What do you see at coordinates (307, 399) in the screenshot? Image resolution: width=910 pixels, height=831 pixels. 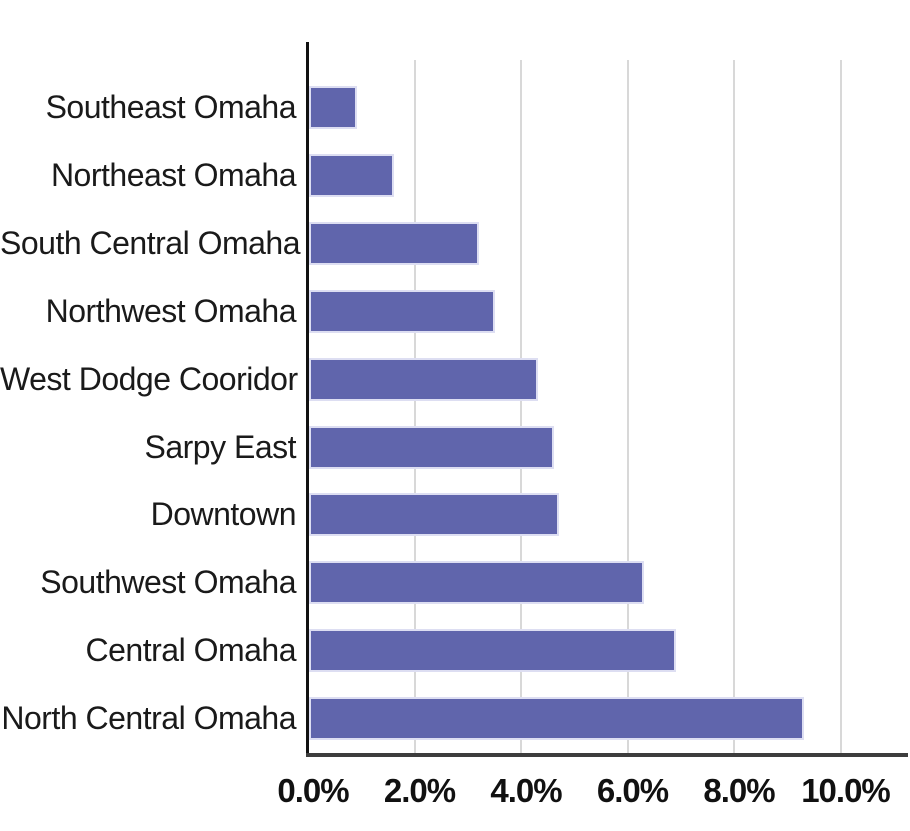 I see `y-axis-line` at bounding box center [307, 399].